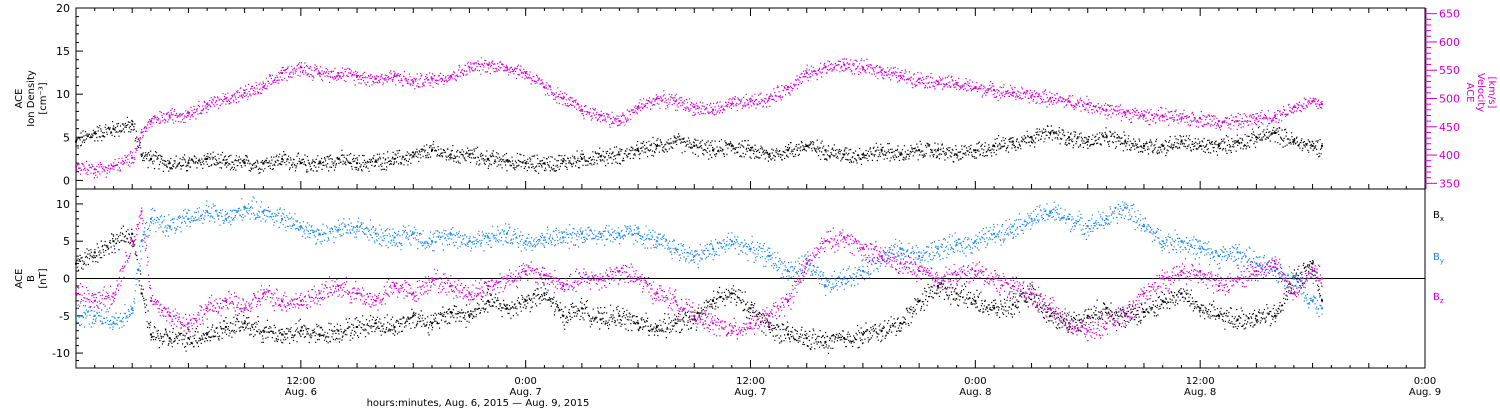 The height and width of the screenshot is (410, 1500). What do you see at coordinates (1480, 92) in the screenshot?
I see `velocity-axis-label: Velocity` at bounding box center [1480, 92].